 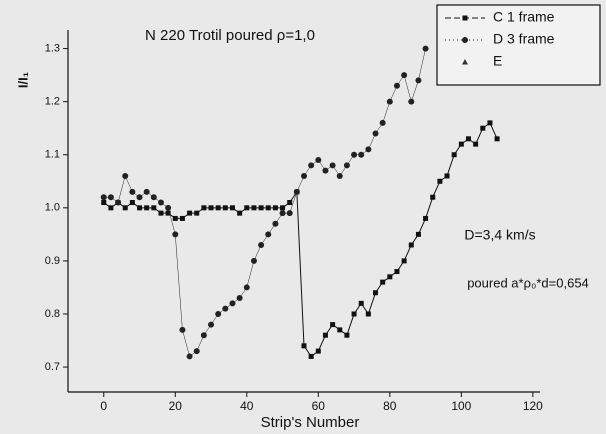 What do you see at coordinates (103, 406) in the screenshot?
I see `x-tick-label: 0` at bounding box center [103, 406].